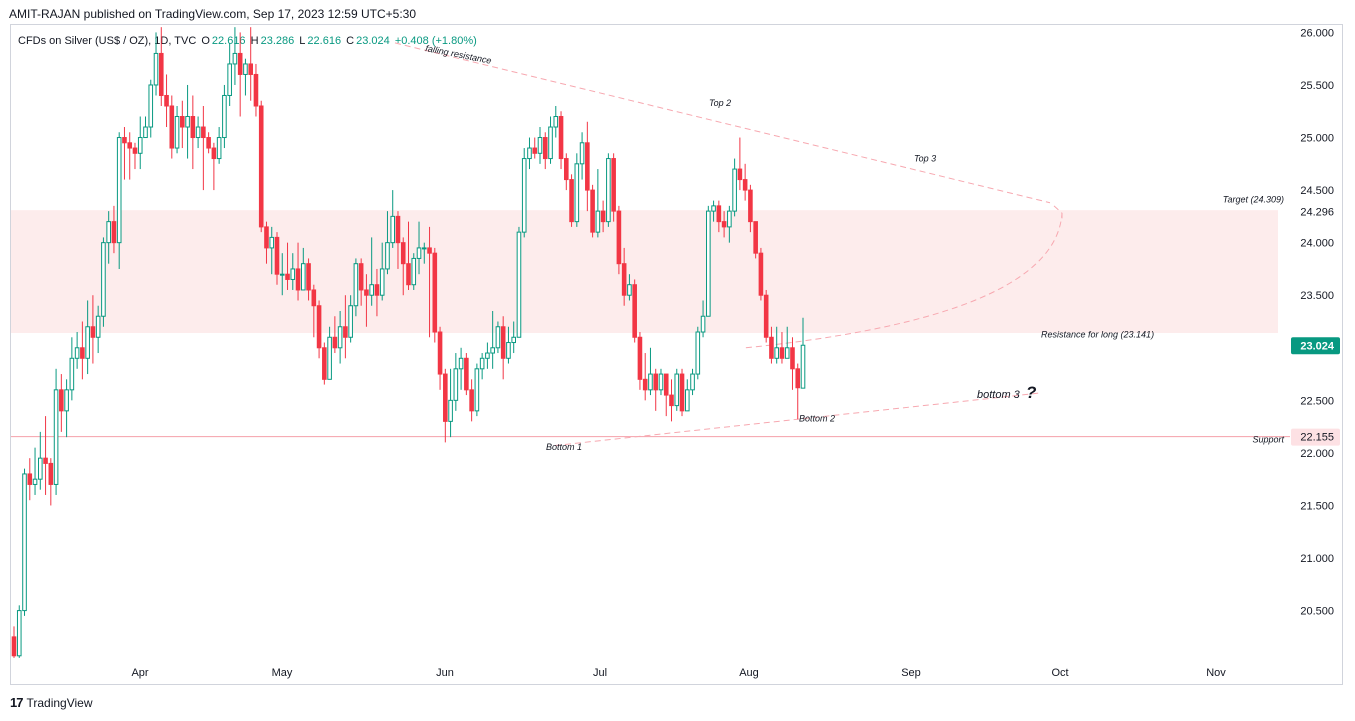 Image resolution: width=1355 pixels, height=721 pixels. Describe the element at coordinates (1058, 213) in the screenshot. I see `projection-arrow` at that location.